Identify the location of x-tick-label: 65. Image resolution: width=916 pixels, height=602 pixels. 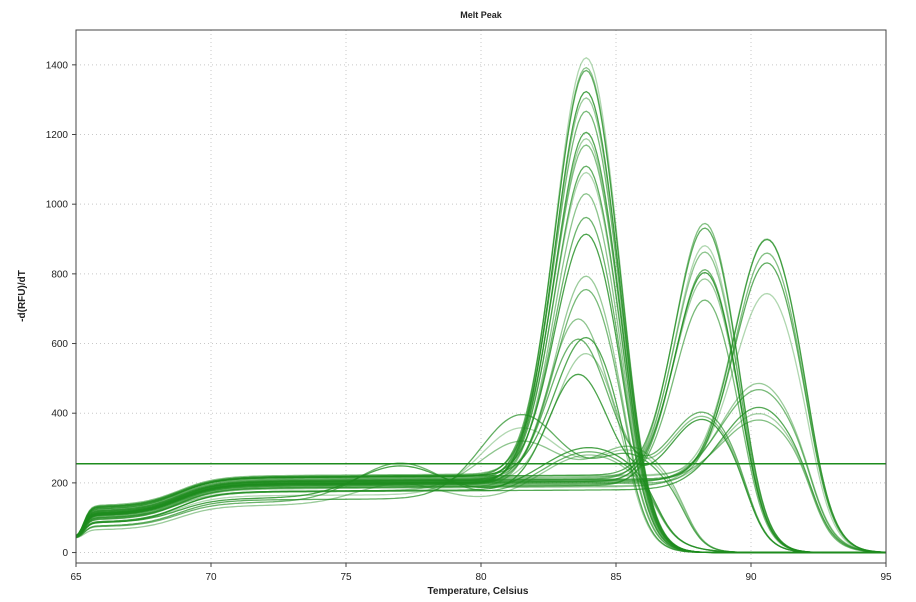
(76, 577).